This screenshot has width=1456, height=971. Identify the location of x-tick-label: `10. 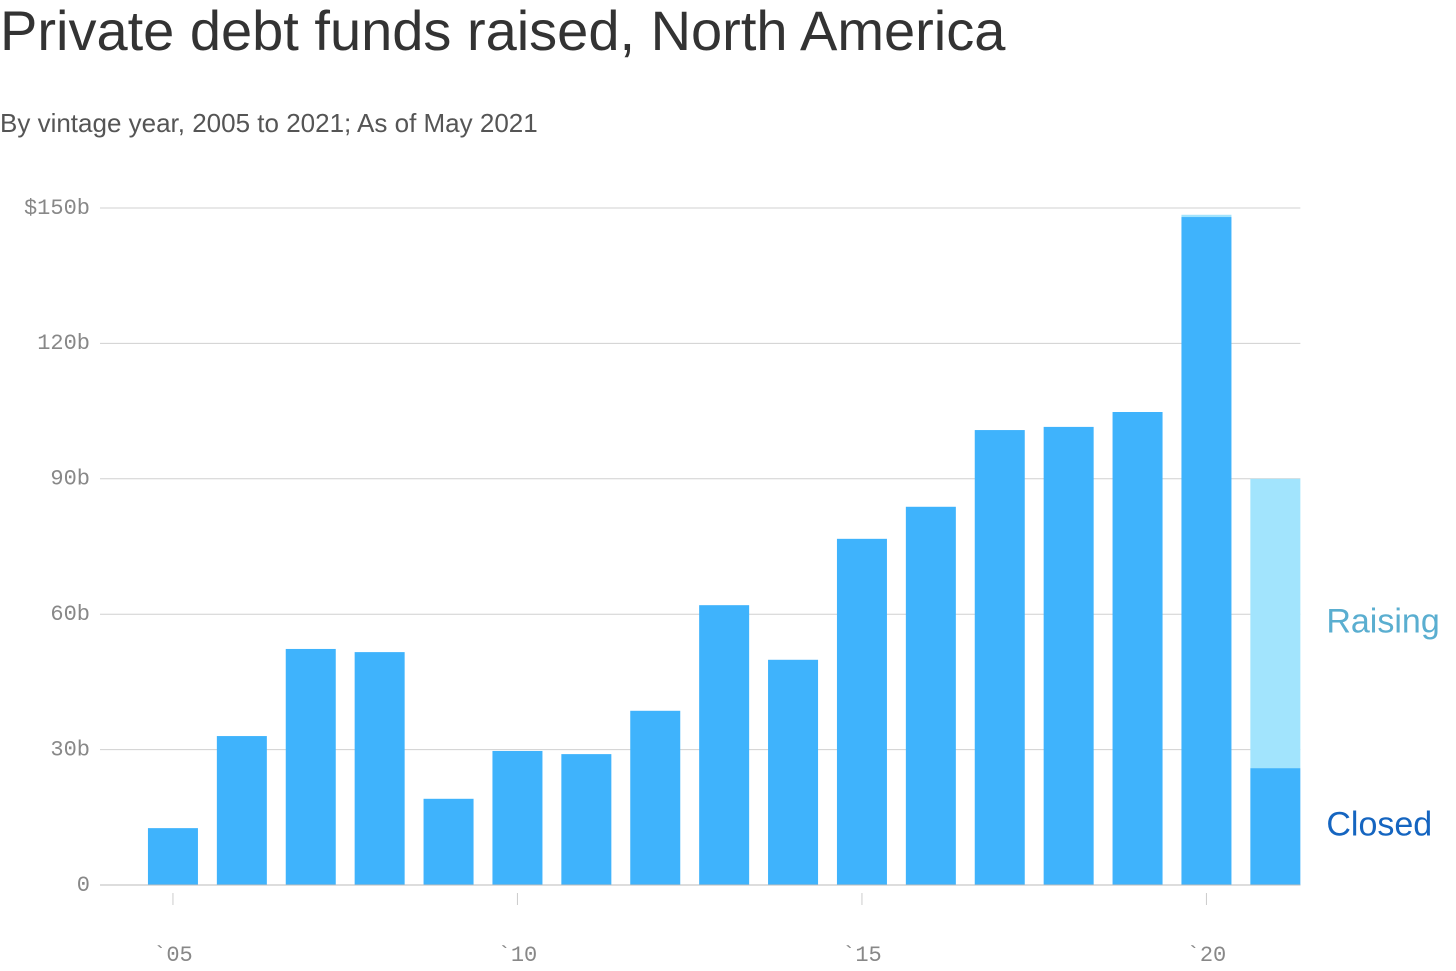
(518, 955).